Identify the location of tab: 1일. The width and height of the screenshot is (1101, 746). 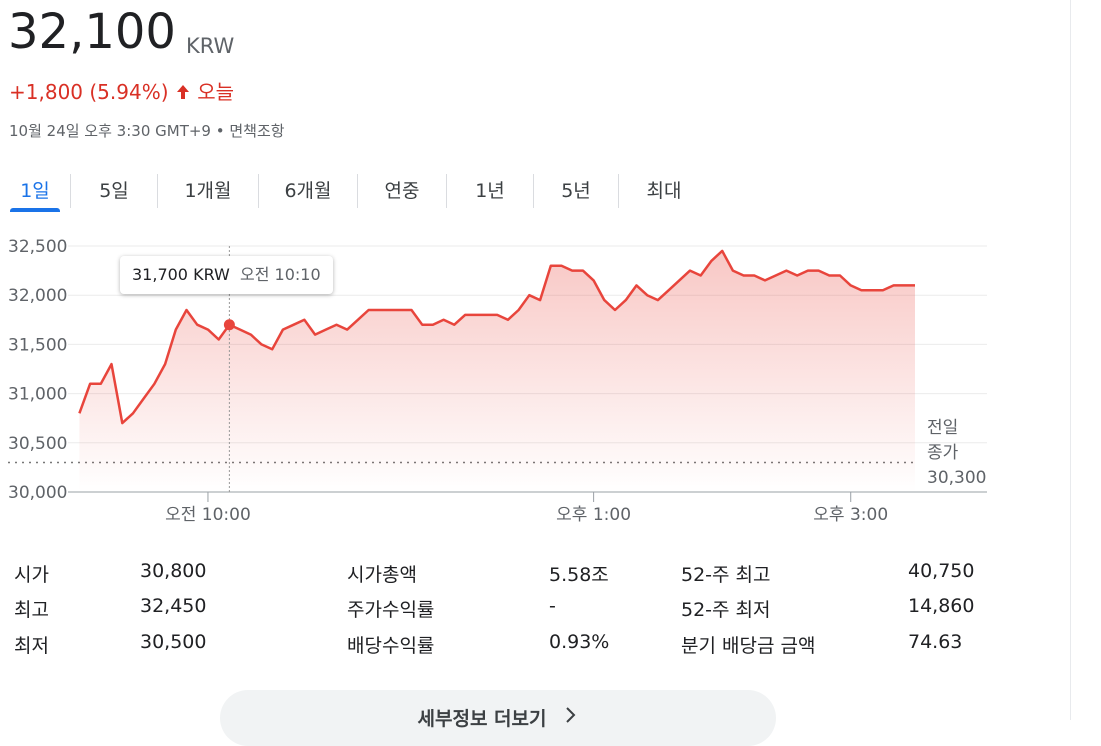
(35, 192).